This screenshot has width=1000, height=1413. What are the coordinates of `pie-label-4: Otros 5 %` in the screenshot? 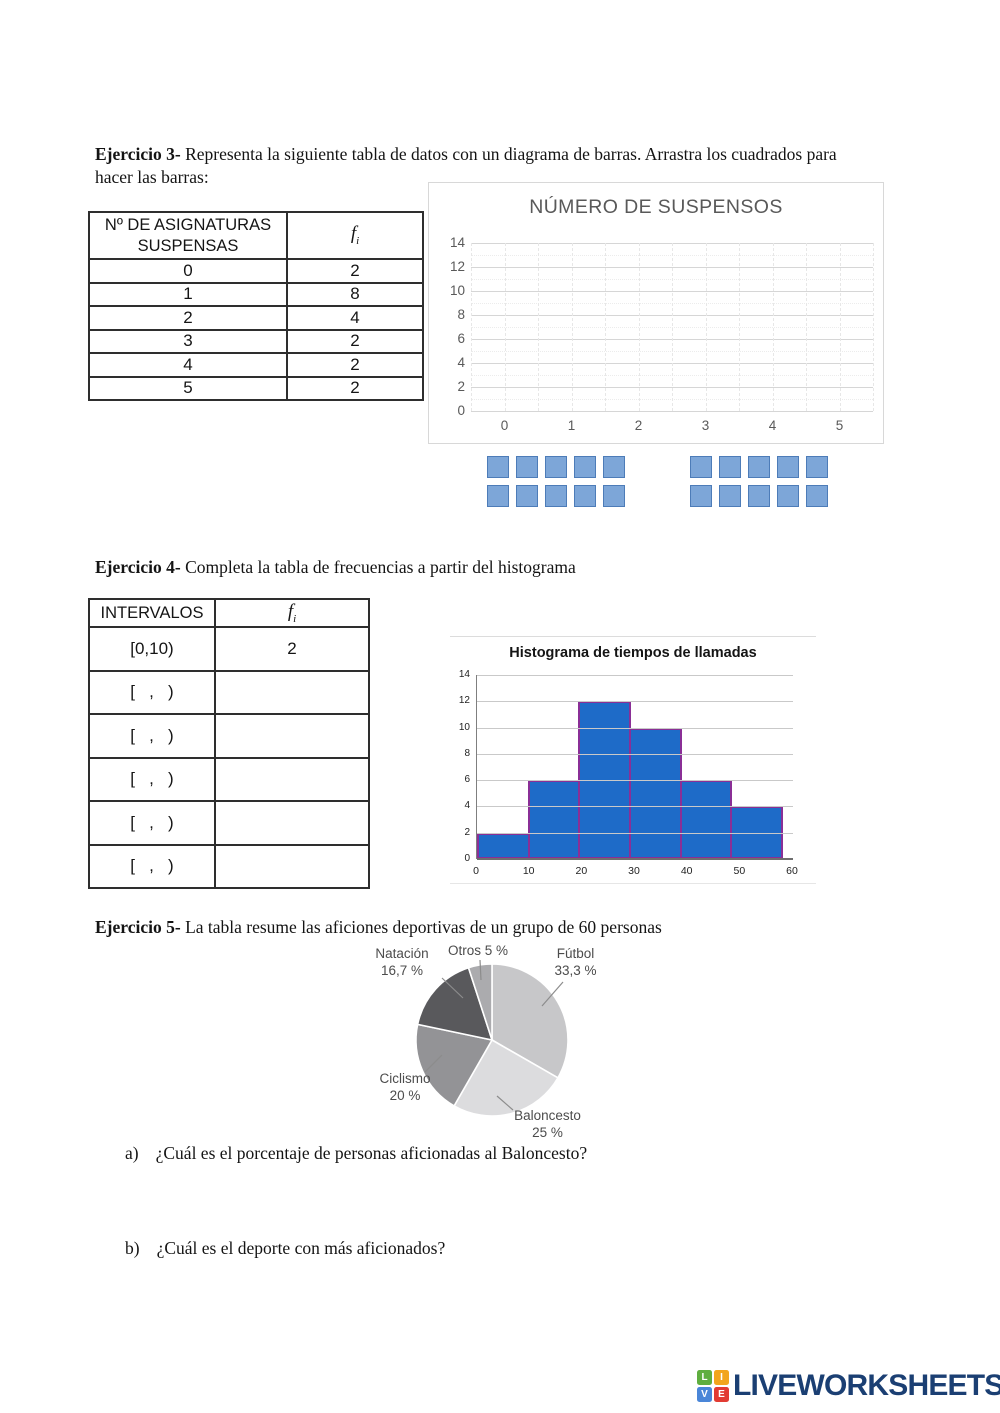 It's located at (478, 950).